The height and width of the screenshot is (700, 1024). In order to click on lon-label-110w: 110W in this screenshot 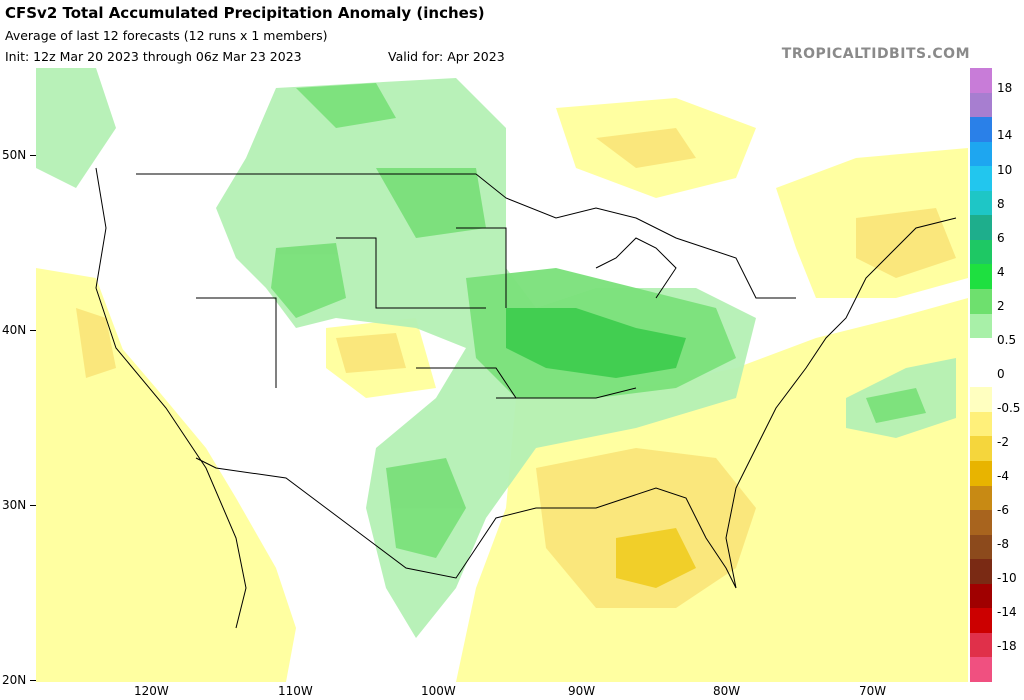, I will do `click(295, 691)`.